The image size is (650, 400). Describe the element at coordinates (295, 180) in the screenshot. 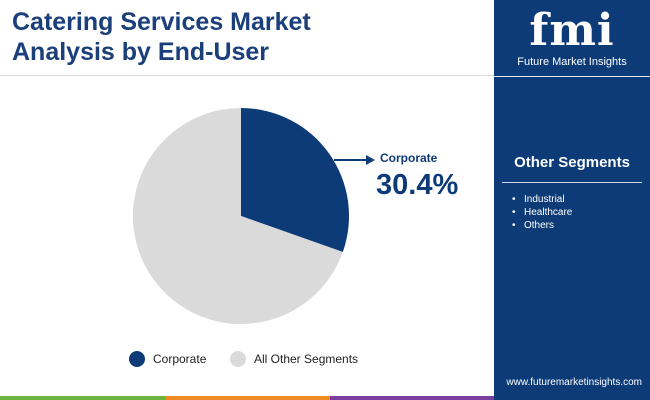

I see `pie-slice-corporate` at that location.